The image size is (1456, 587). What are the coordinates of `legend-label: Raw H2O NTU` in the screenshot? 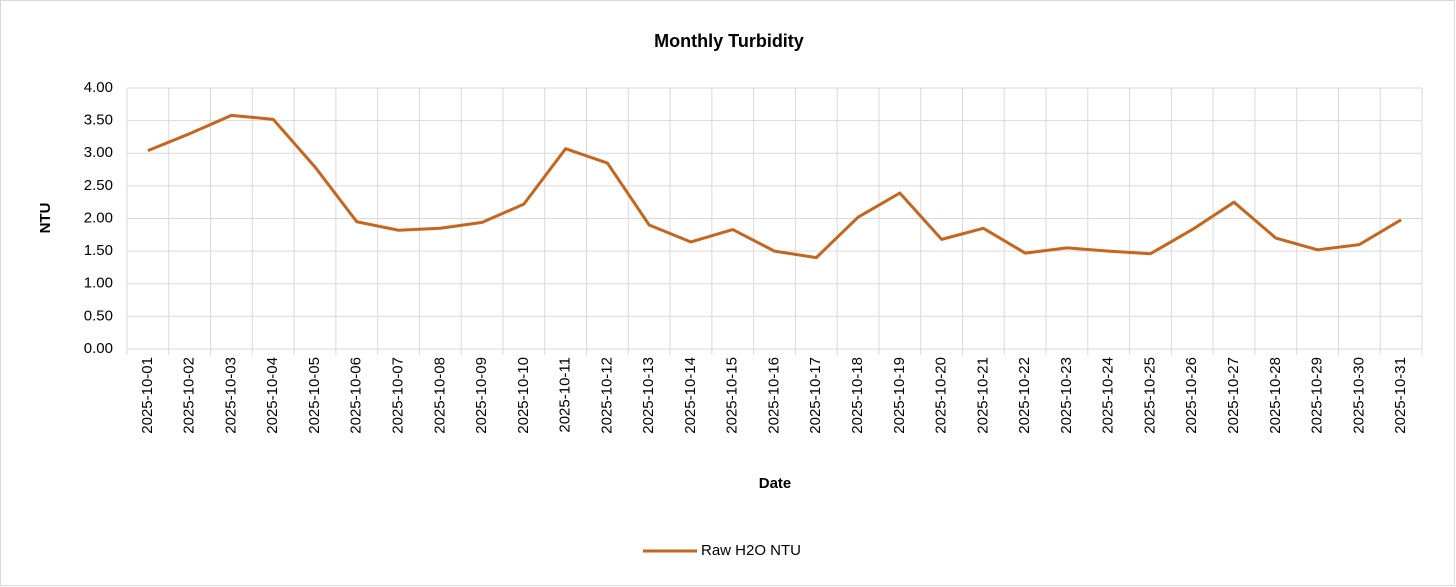 It's located at (751, 550).